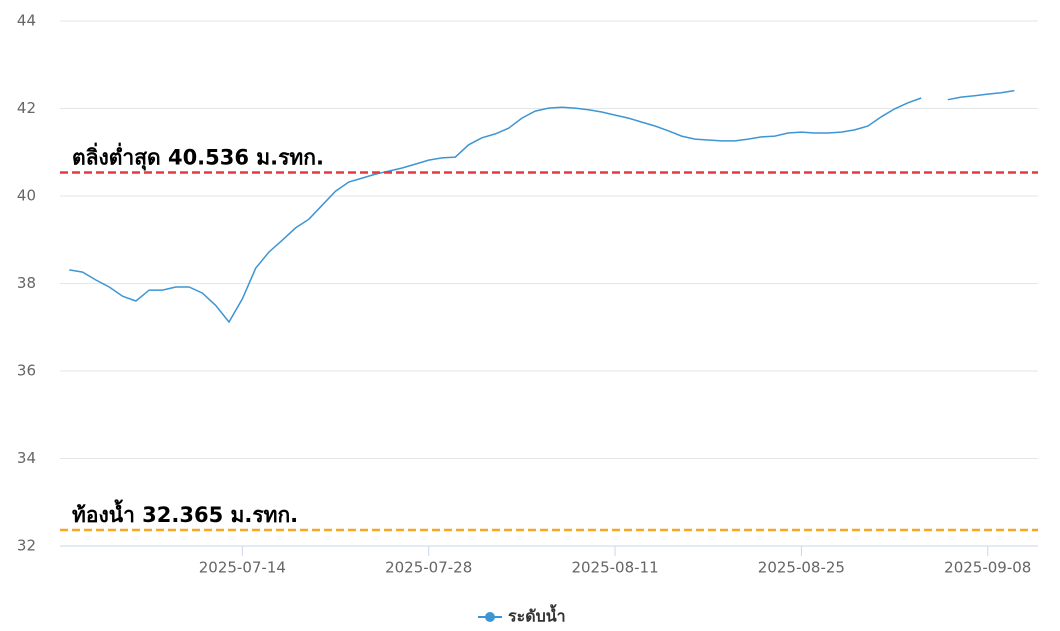 The image size is (1060, 631). What do you see at coordinates (198, 157) in the screenshot?
I see `reference-label: ตลิ่งต่ำสุด 40.536 ม.รทก.` at bounding box center [198, 157].